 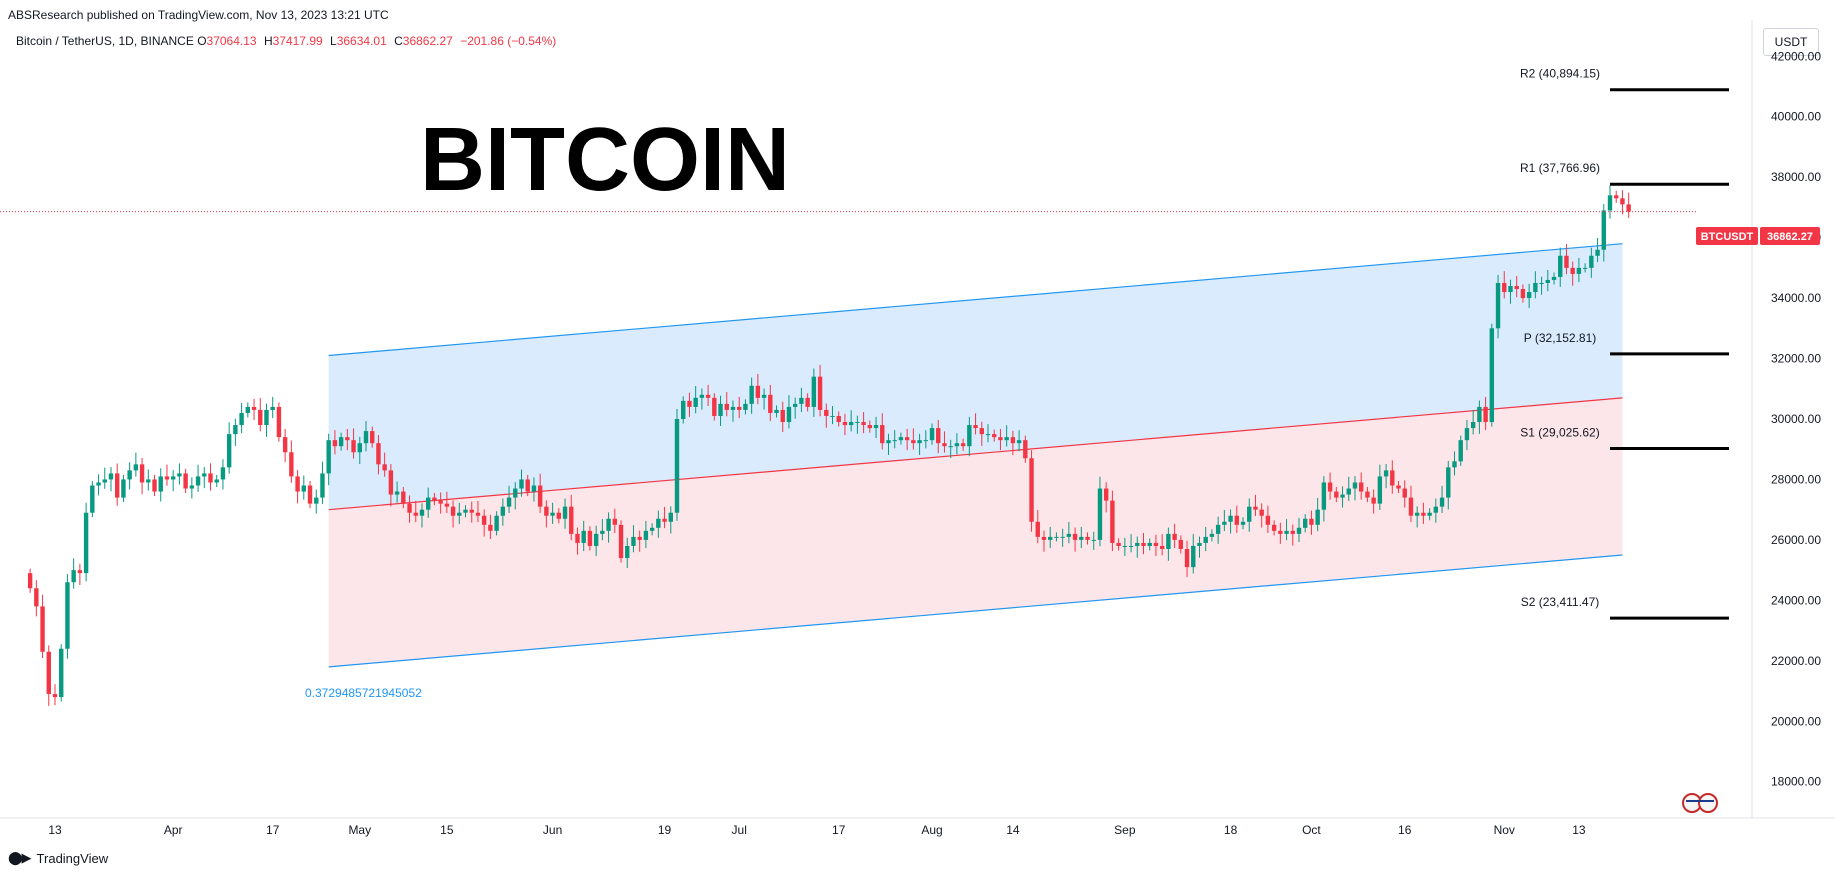 I want to click on footer-brand: TradingView, so click(x=72, y=858).